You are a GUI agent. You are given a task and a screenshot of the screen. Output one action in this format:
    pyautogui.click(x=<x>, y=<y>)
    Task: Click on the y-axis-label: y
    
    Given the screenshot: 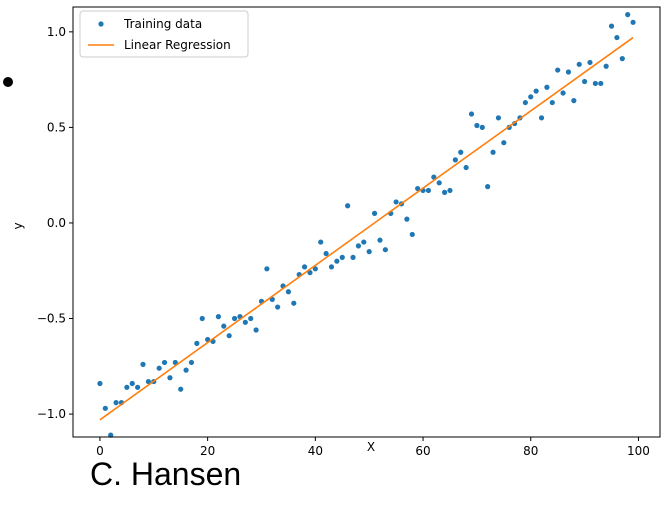 What is the action you would take?
    pyautogui.click(x=18, y=225)
    